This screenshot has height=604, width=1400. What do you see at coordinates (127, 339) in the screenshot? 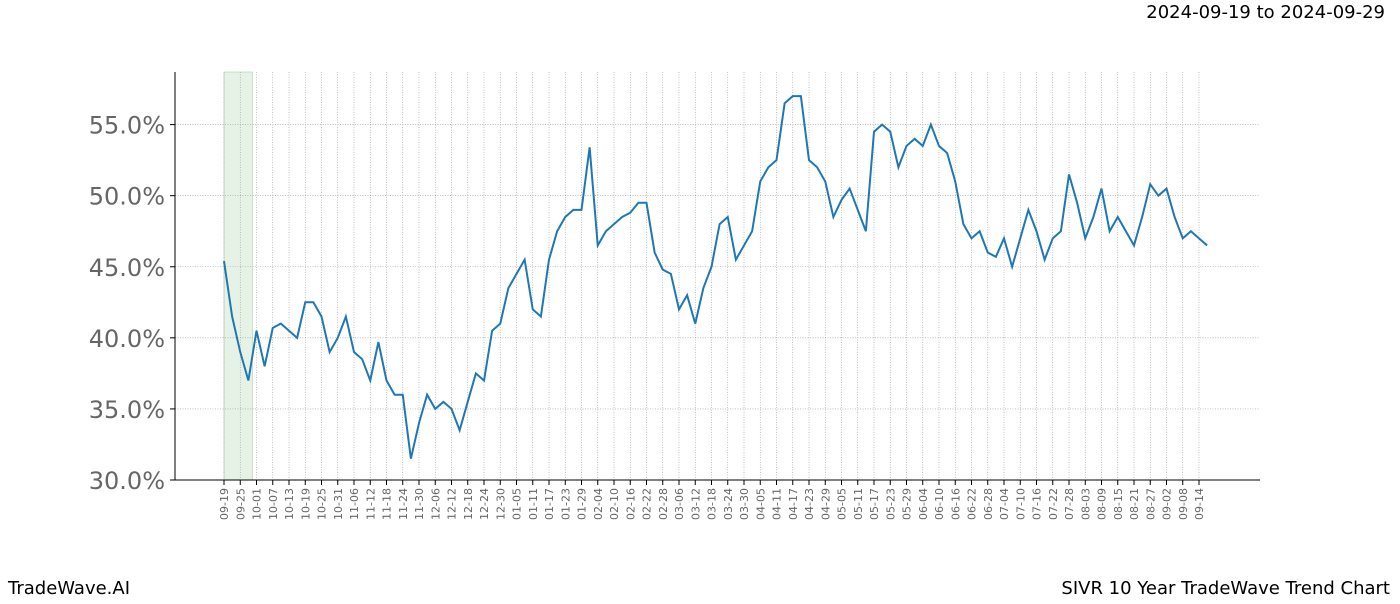
I see `y-tick-label: 40.0%` at bounding box center [127, 339].